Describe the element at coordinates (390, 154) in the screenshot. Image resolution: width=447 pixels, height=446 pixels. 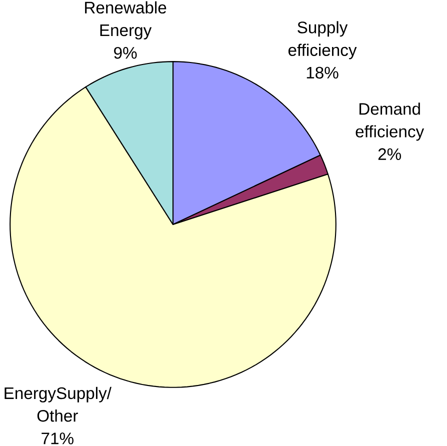
I see `data-label: 2%` at that location.